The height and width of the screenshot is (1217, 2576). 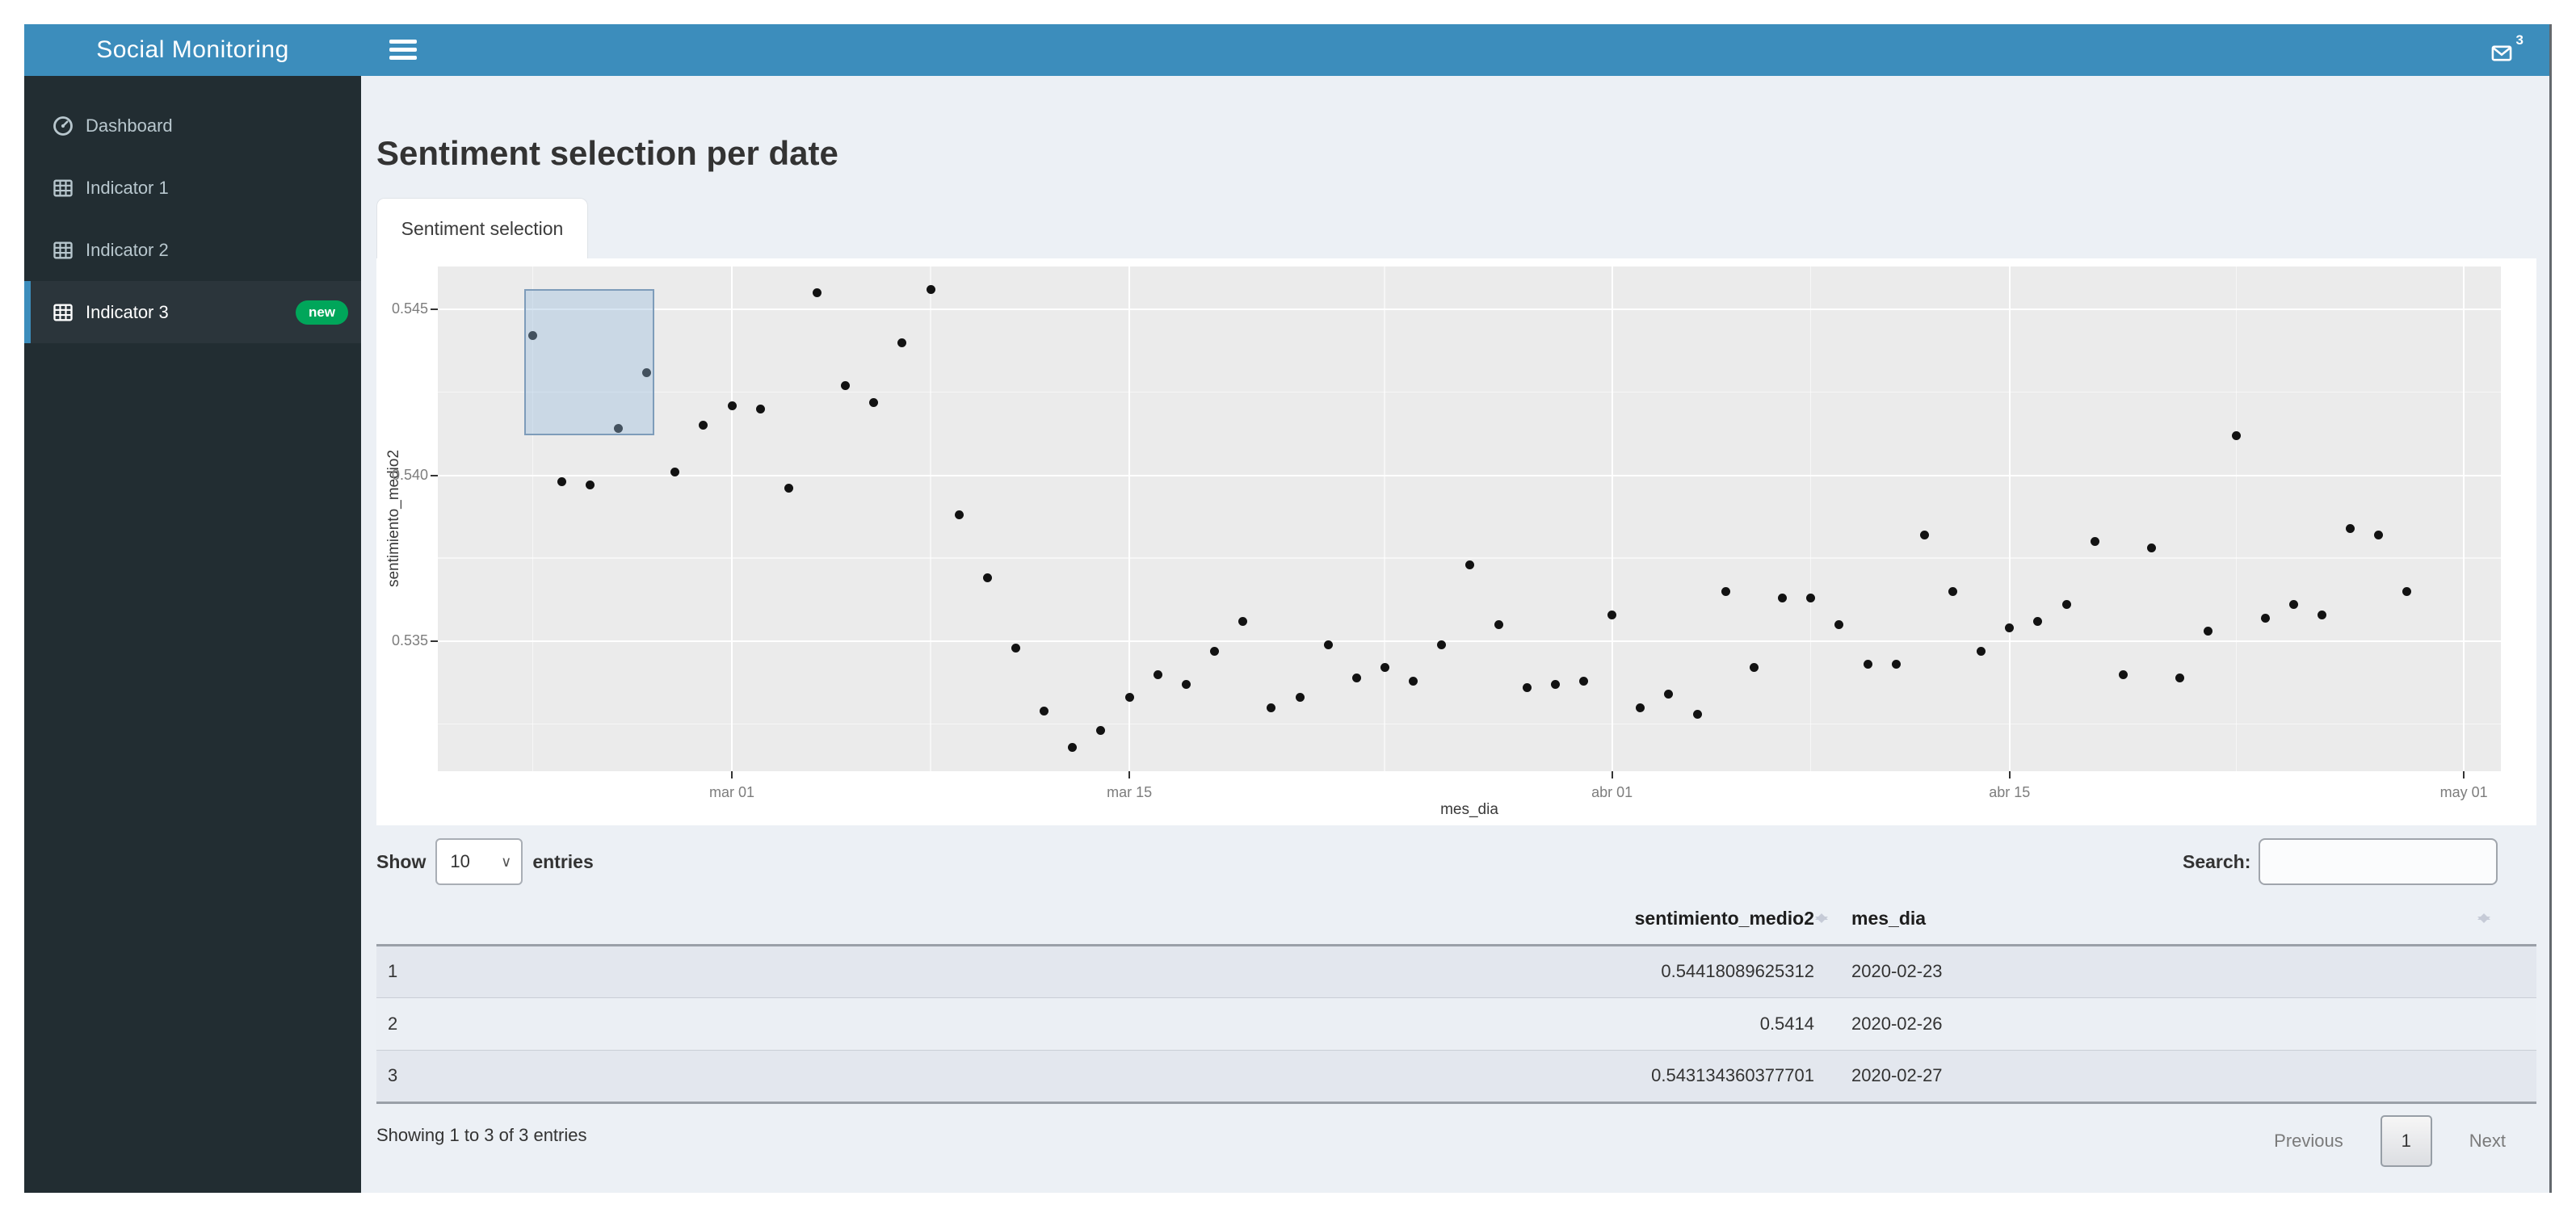 I want to click on table-icon, so click(x=63, y=251).